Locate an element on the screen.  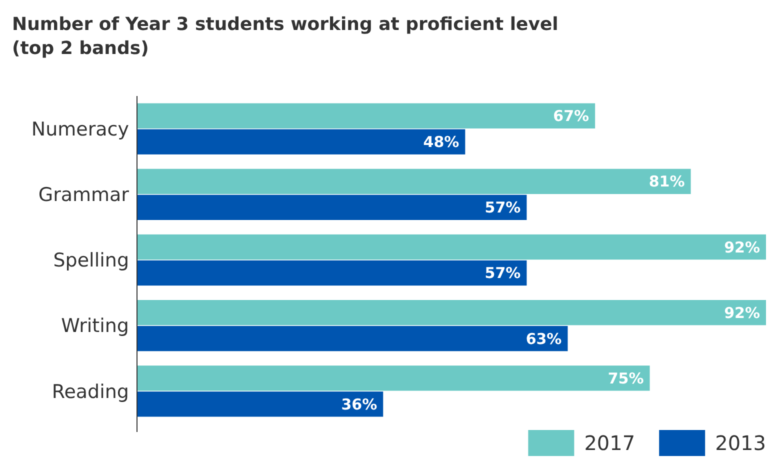
data-label: 63% is located at coordinates (544, 339).